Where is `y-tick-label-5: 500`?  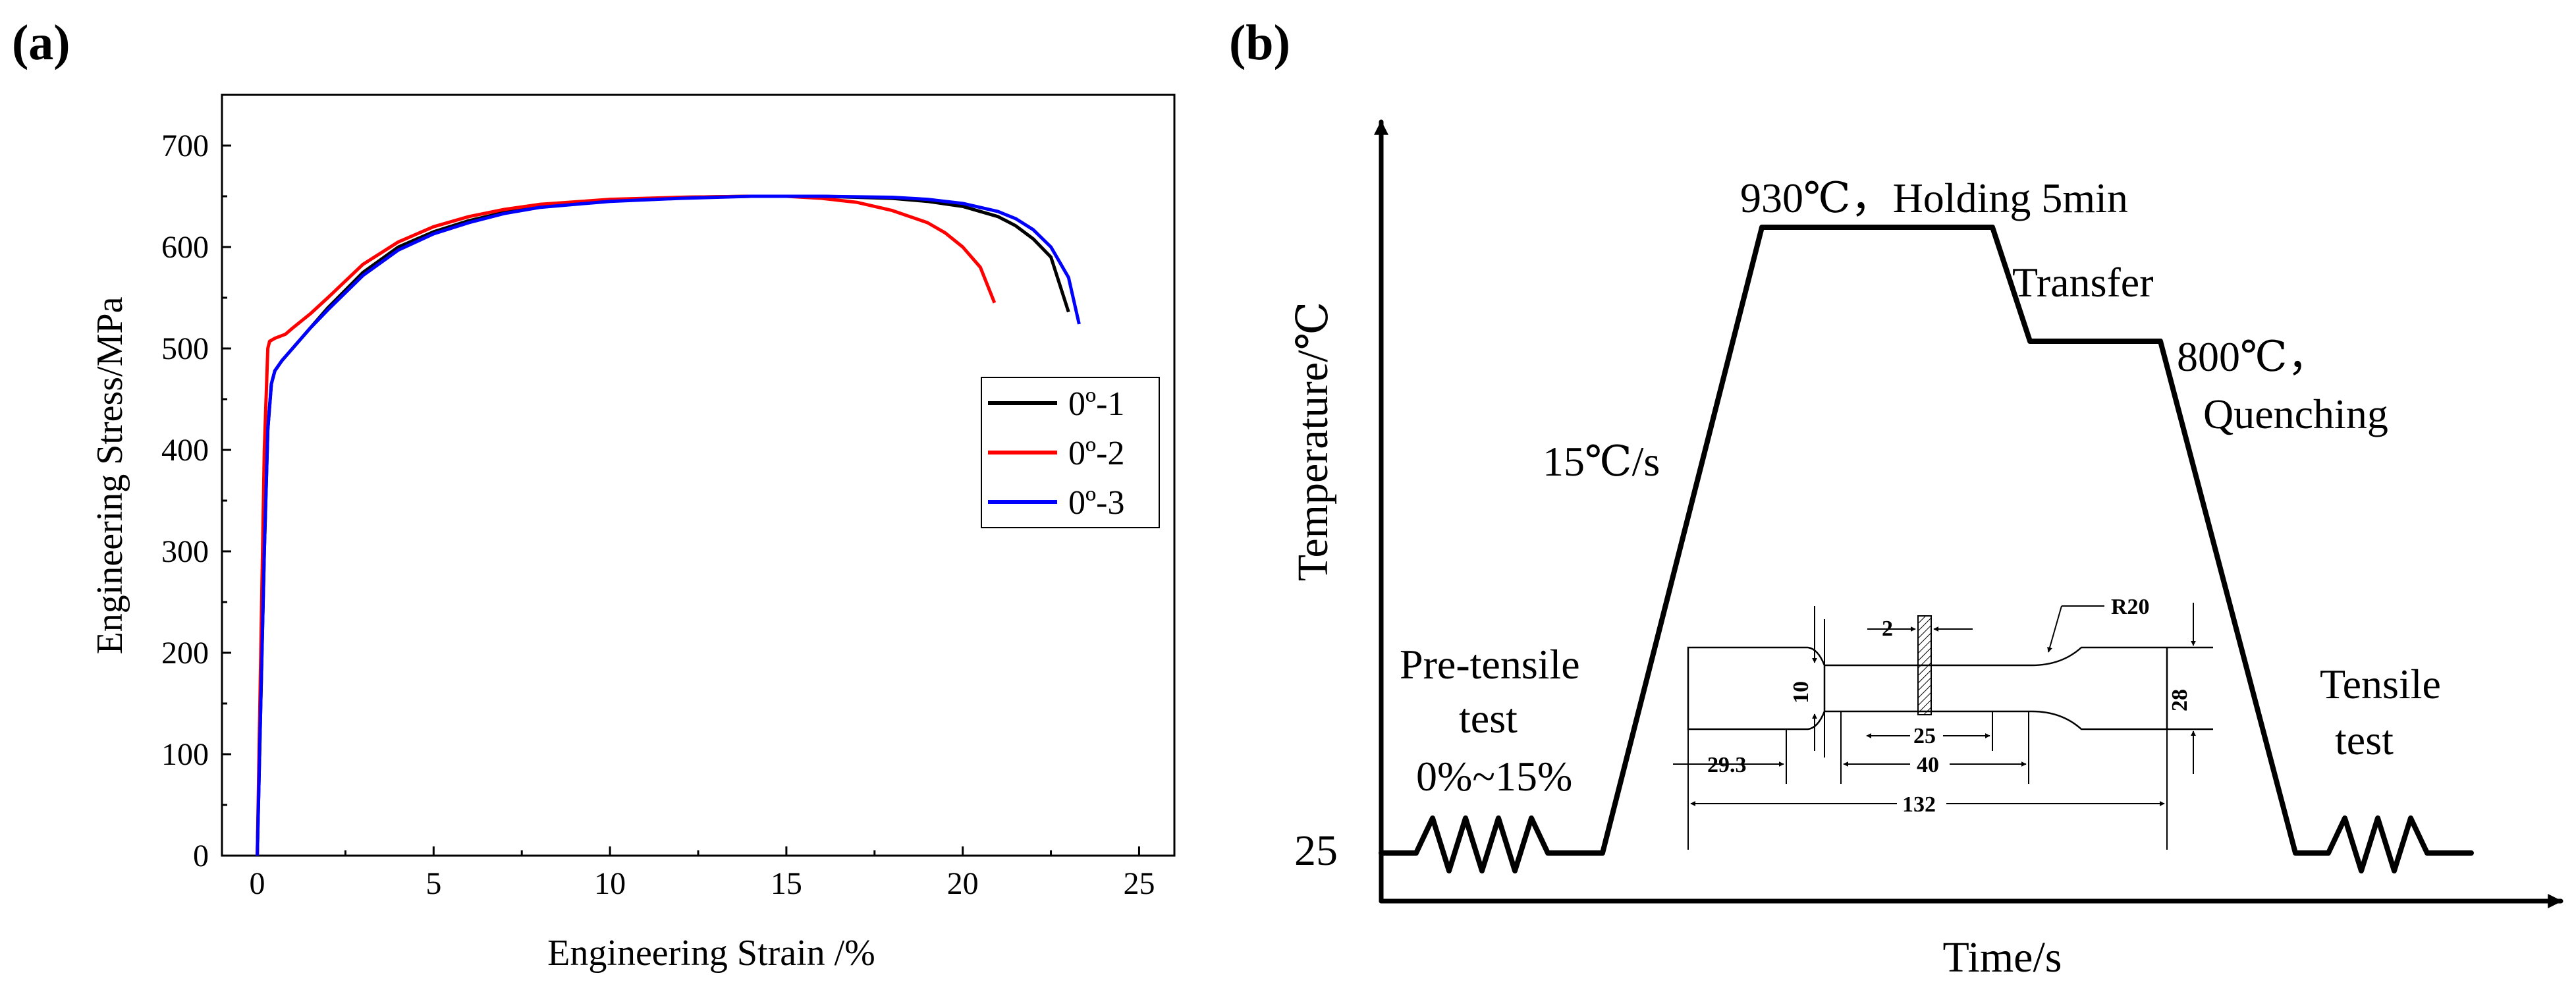 y-tick-label-5: 500 is located at coordinates (185, 348).